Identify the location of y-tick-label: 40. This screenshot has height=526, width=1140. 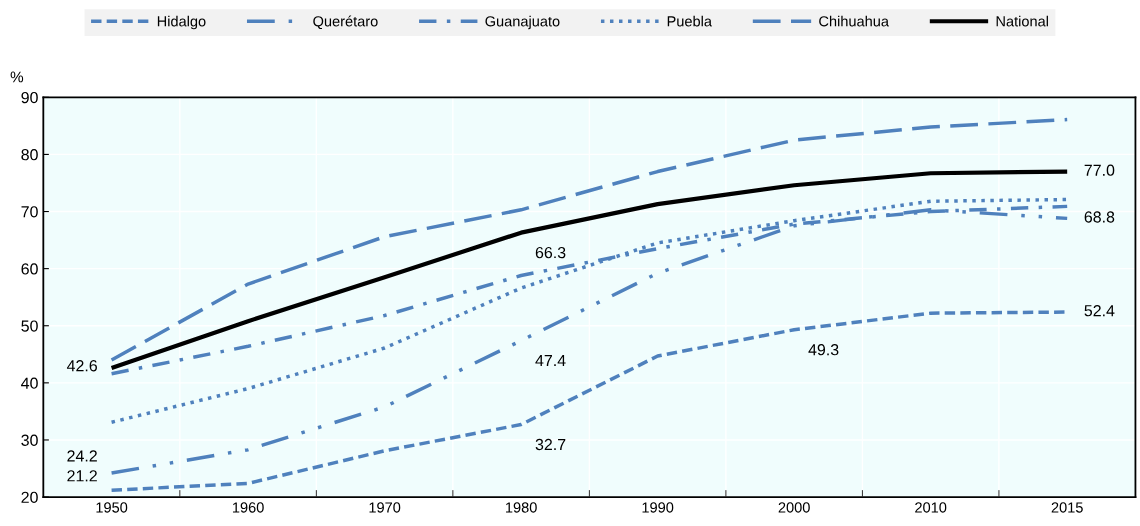
(29, 383).